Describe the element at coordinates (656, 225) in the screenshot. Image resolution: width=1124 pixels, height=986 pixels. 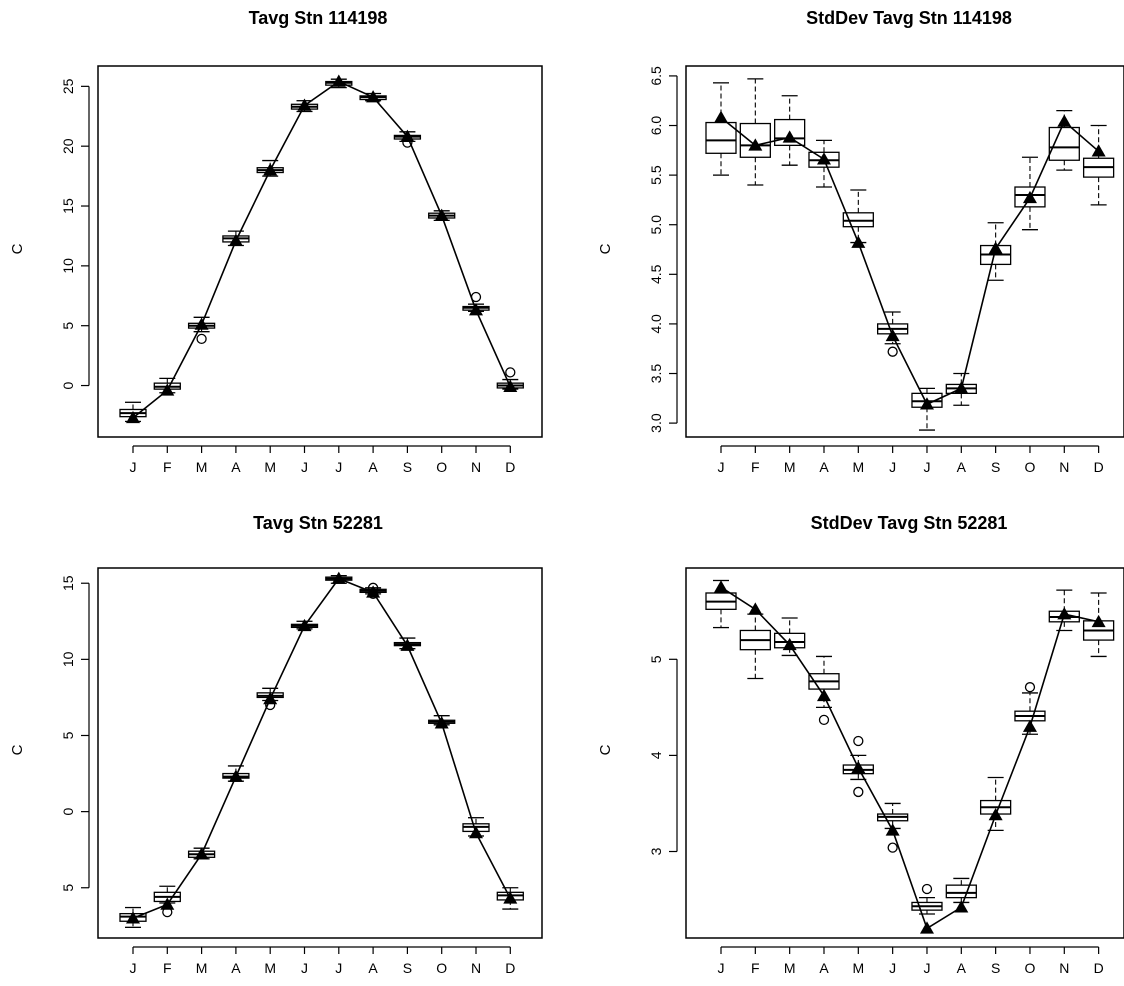
I see `y-tick-label: 5.0` at that location.